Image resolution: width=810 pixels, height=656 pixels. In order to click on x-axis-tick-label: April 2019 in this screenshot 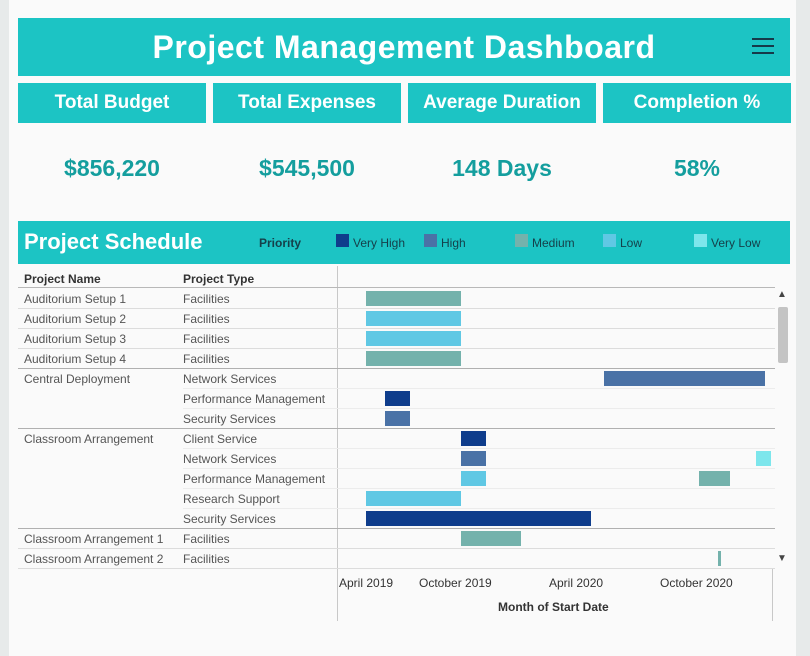, I will do `click(366, 583)`.